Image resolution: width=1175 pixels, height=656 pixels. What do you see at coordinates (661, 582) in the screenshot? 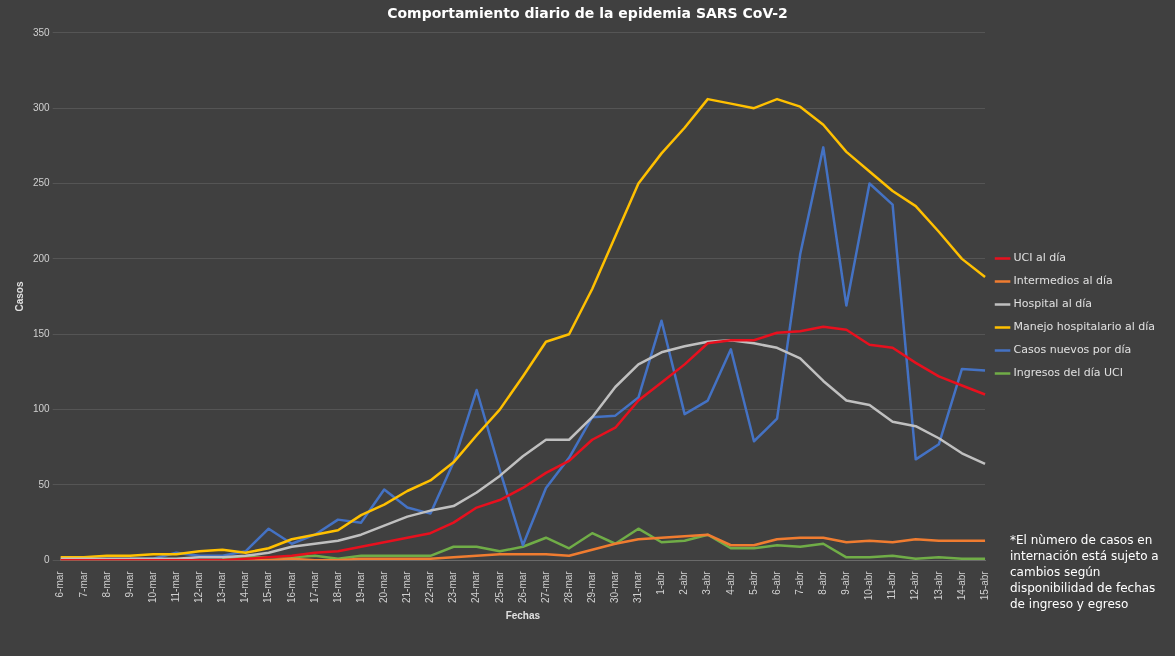
I see `x-tick-label: 1-abr` at bounding box center [661, 582].